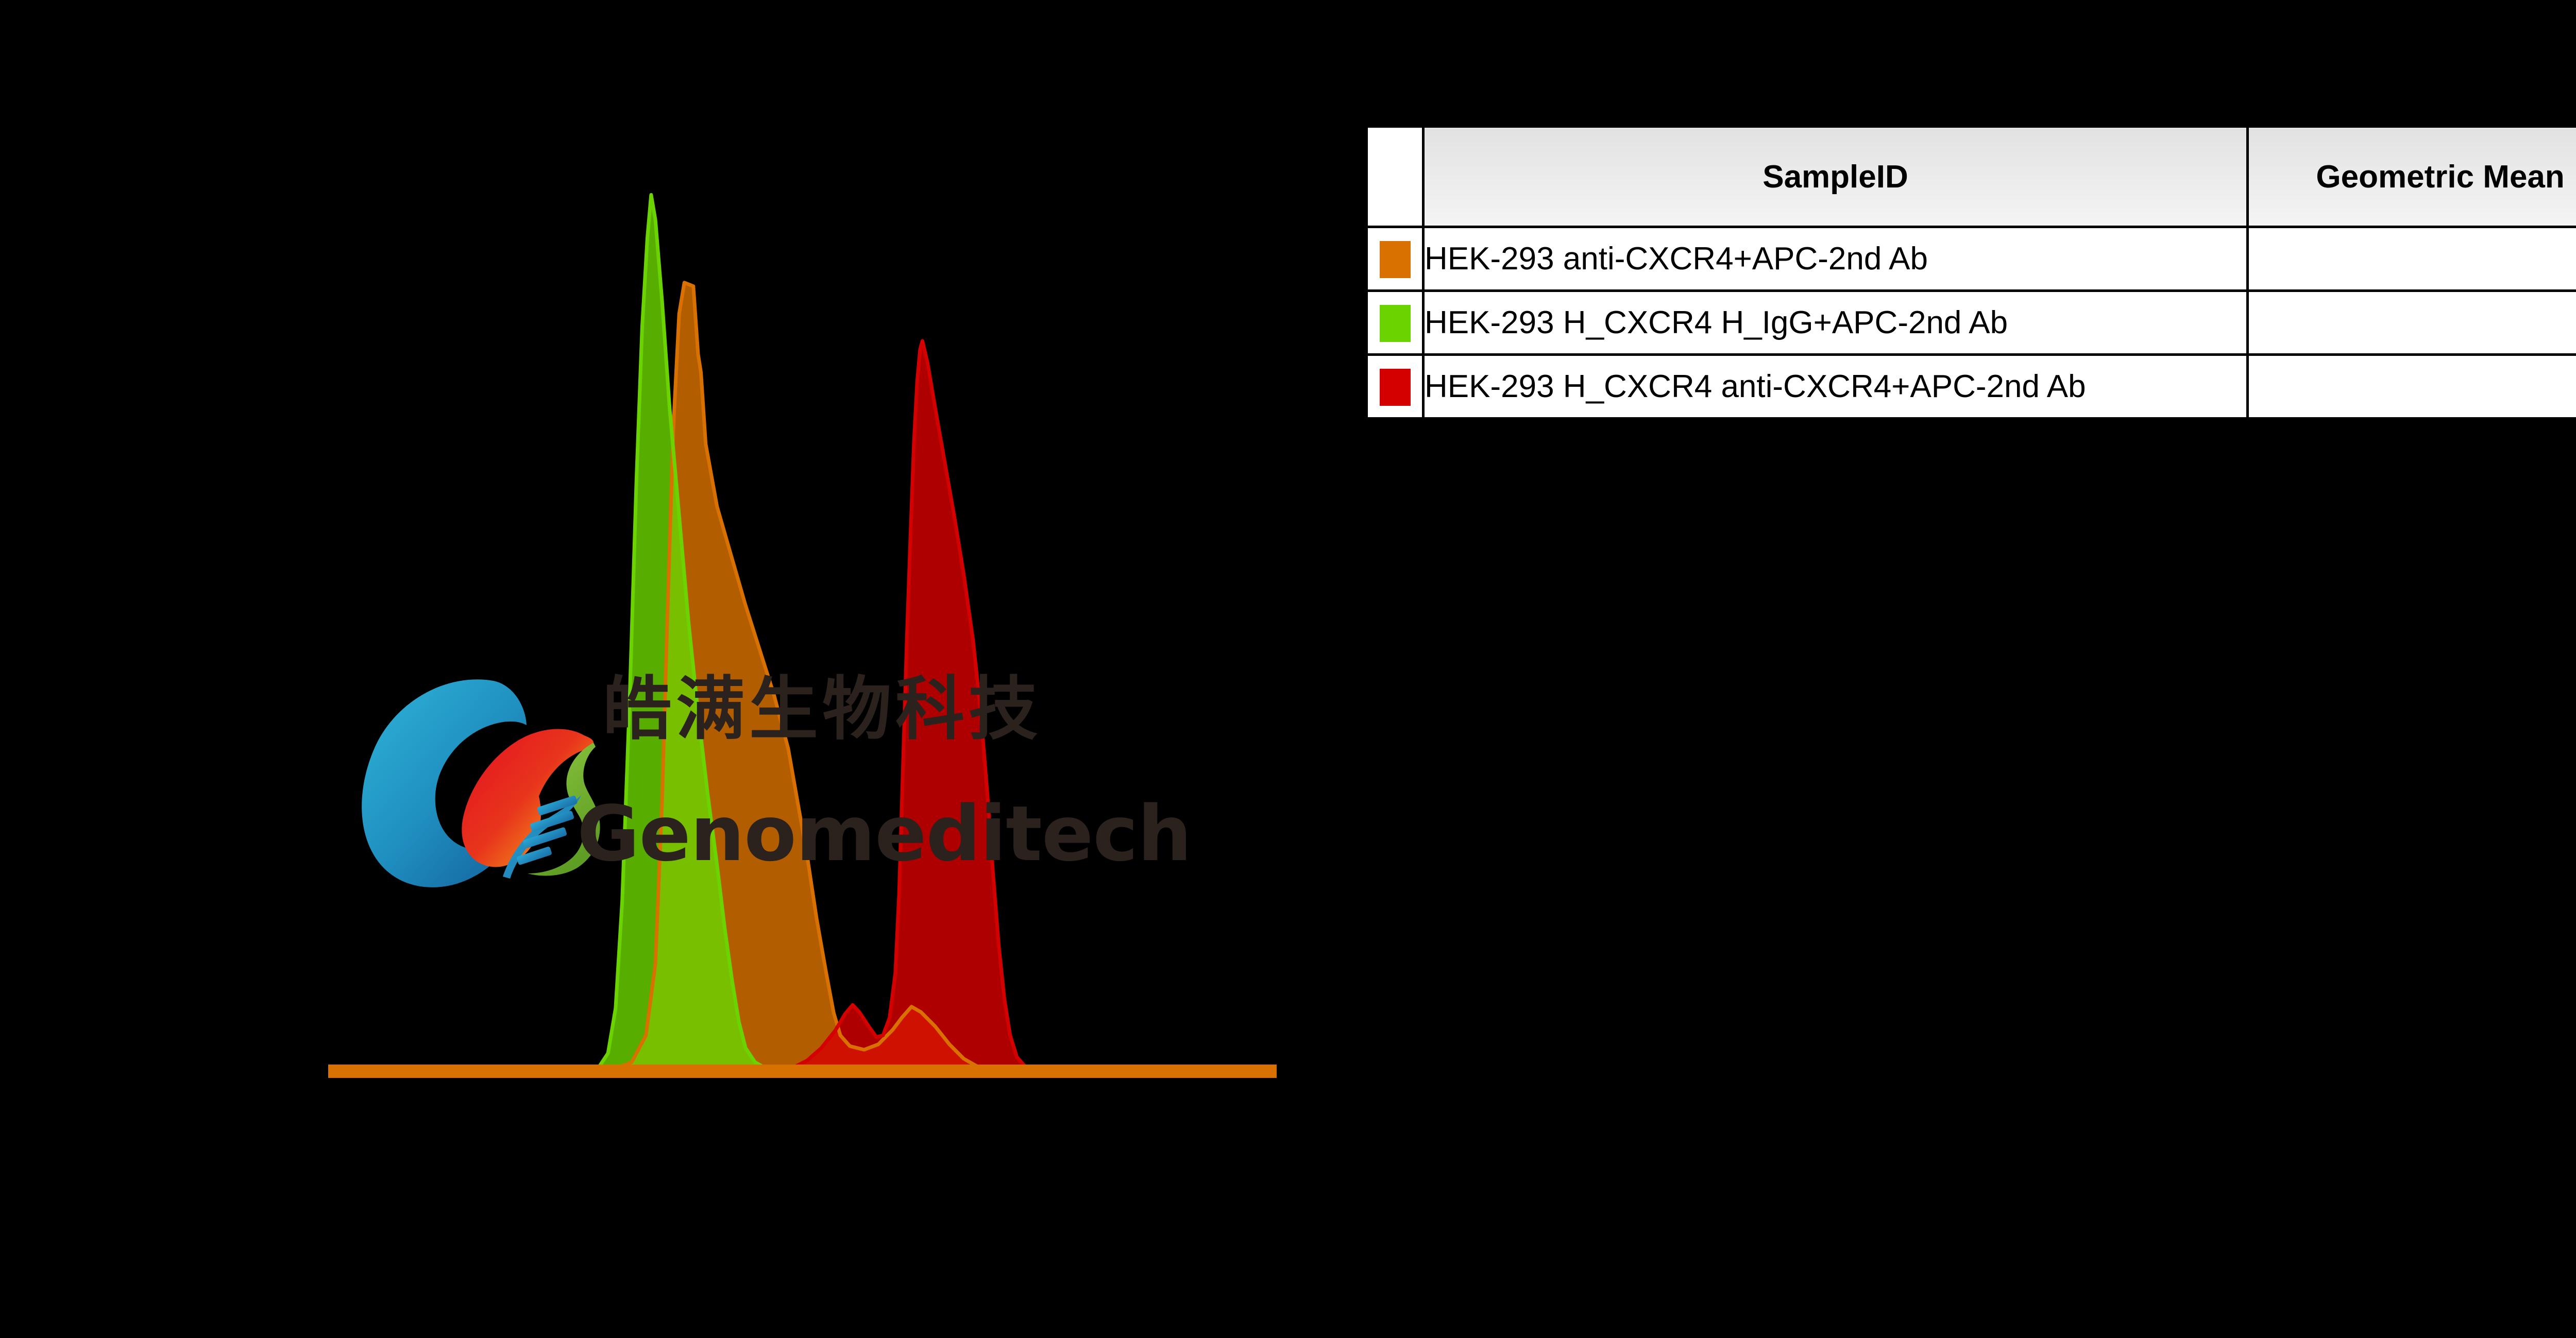 This screenshot has width=2576, height=1338. Describe the element at coordinates (2411, 176) in the screenshot. I see `column-header-geometric-mean: Geometric Mean : FL11-H` at that location.